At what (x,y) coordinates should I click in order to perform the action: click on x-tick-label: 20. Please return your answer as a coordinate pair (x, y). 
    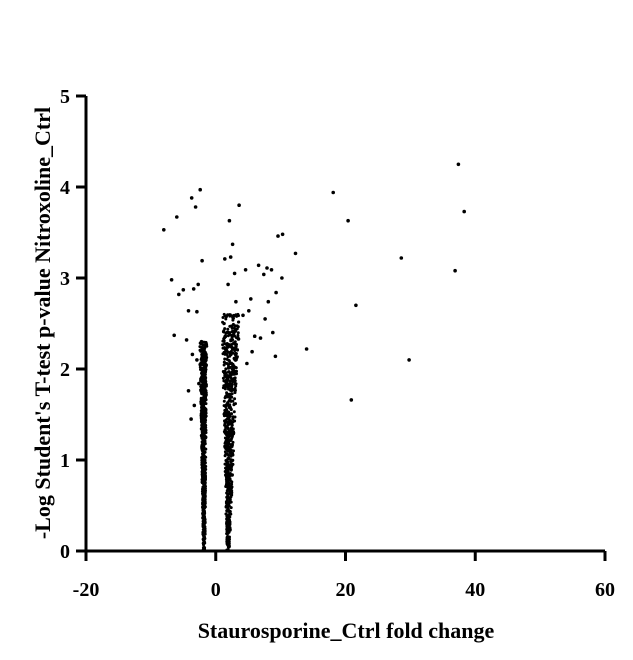
    Looking at the image, I should click on (346, 590).